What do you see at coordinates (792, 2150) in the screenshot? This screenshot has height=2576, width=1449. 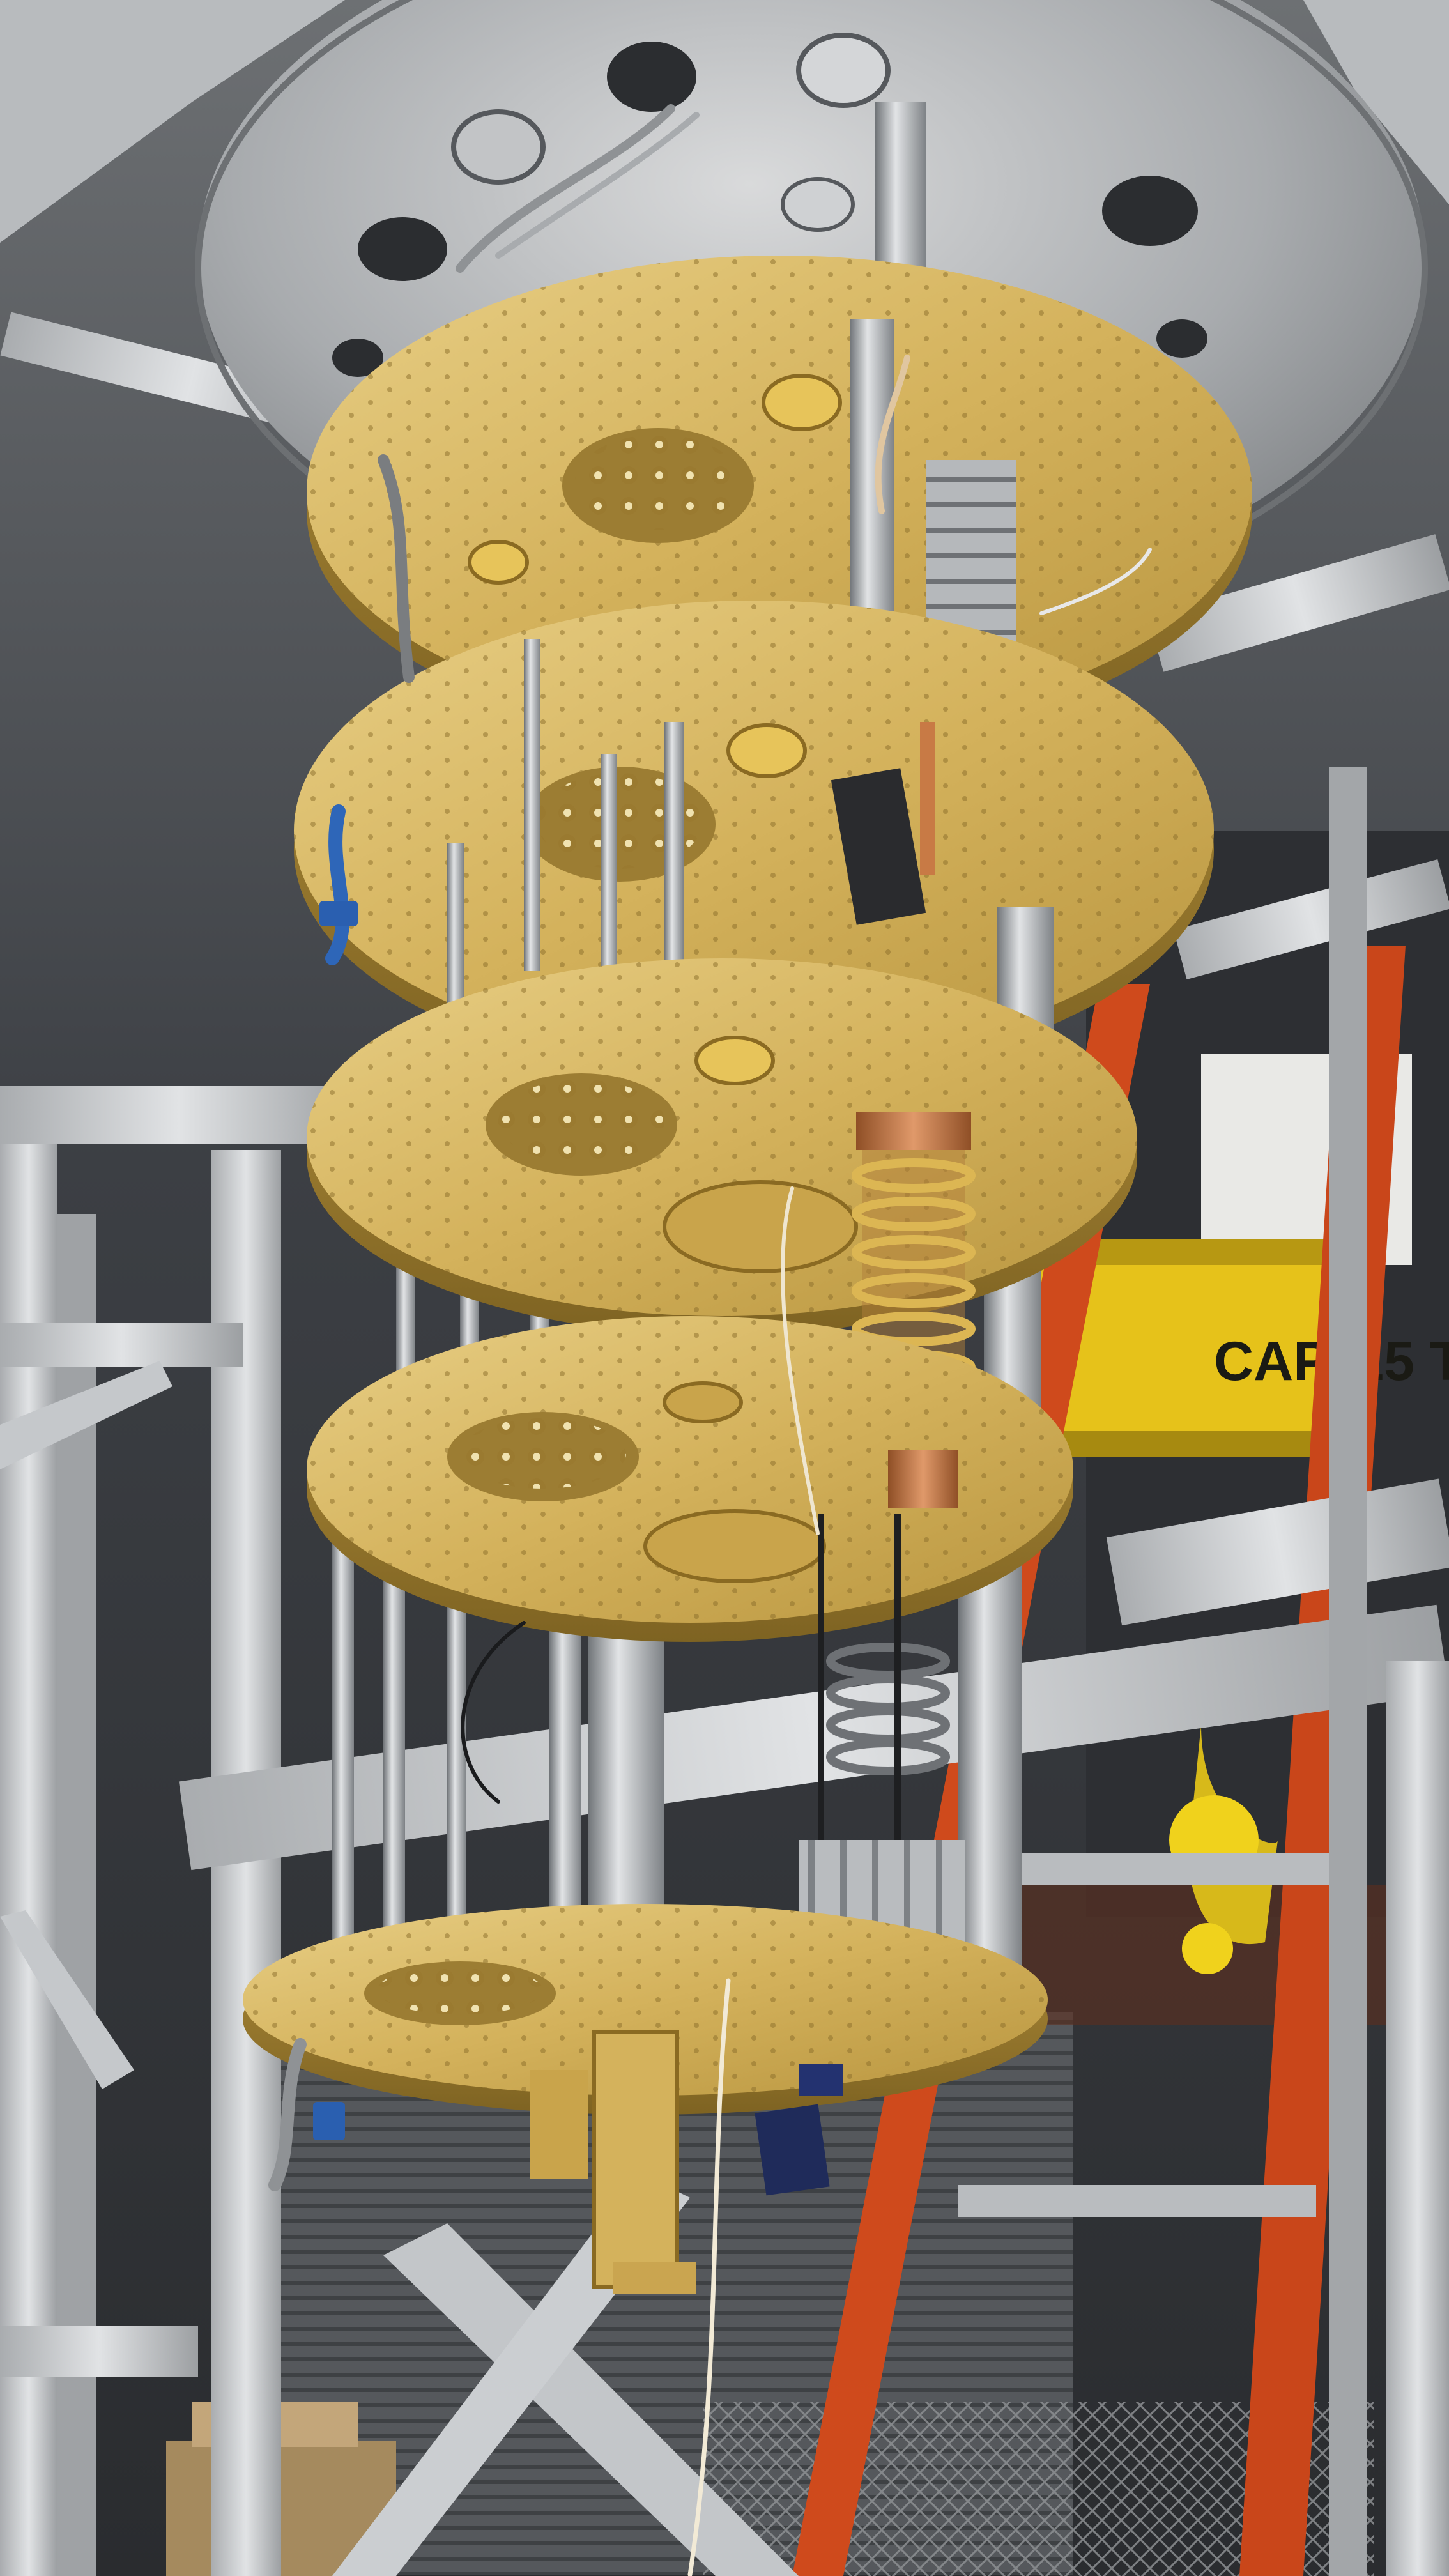 I see `sample-board` at bounding box center [792, 2150].